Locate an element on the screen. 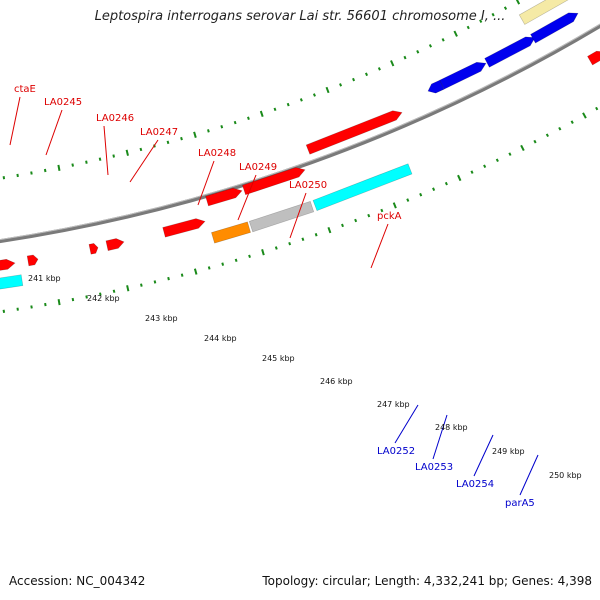  scale-label: 247 kbp is located at coordinates (393, 404).